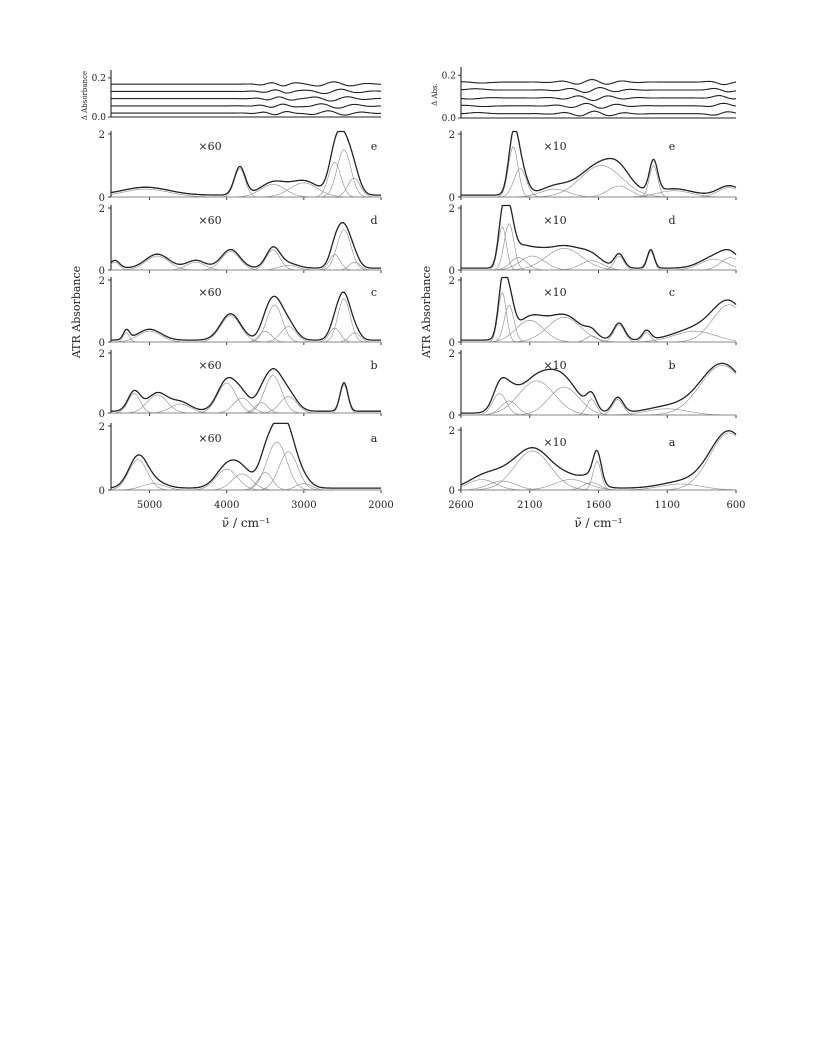  Describe the element at coordinates (599, 105) in the screenshot. I see `residual-trace-d` at that location.